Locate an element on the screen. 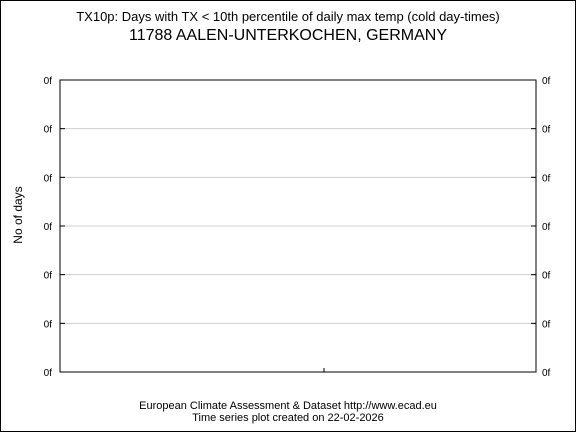  chart-subtitle: 11788 AALEN-UNTERKOCHEN, GERMANY is located at coordinates (287, 35).